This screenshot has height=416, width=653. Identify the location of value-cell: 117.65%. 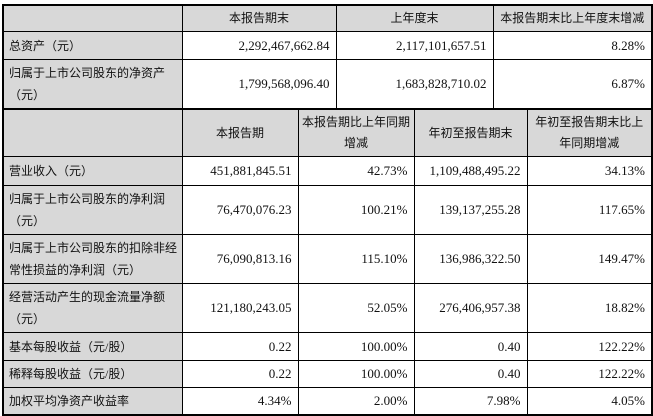
(589, 210).